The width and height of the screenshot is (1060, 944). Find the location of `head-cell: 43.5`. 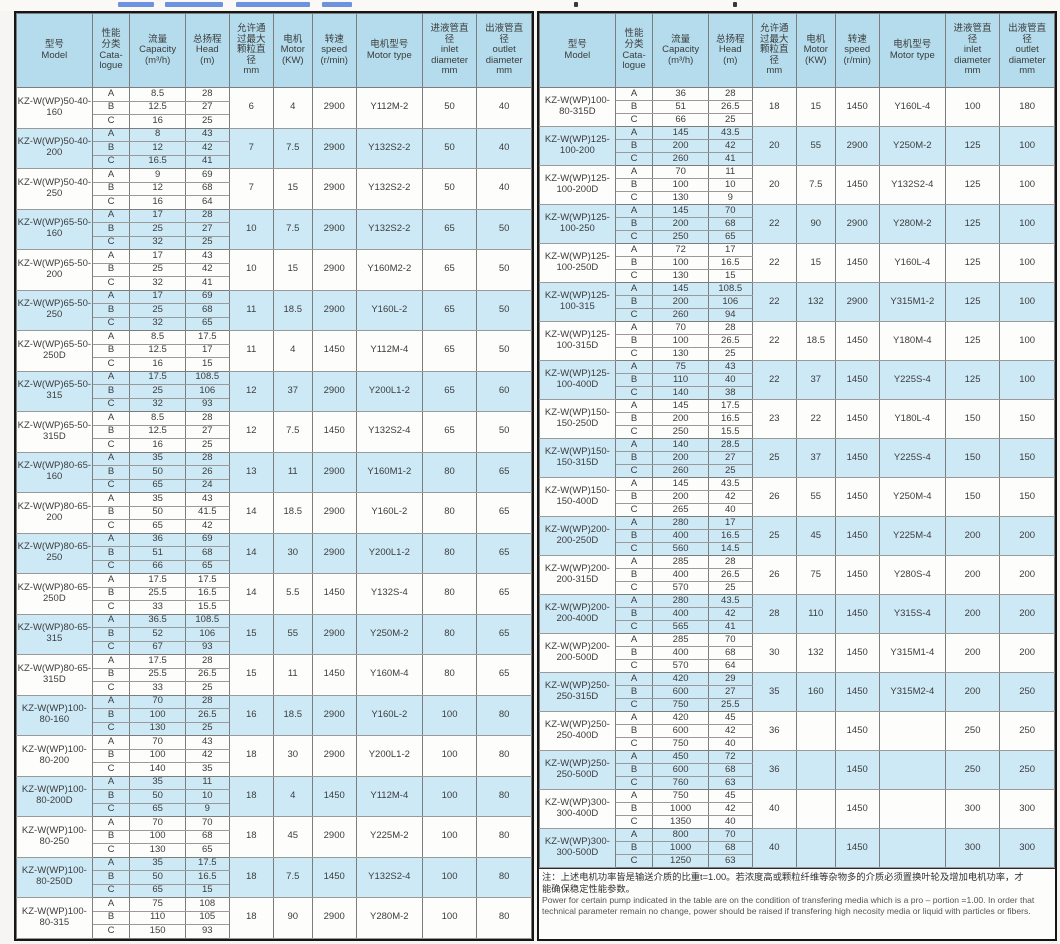

head-cell: 43.5 is located at coordinates (730, 601).